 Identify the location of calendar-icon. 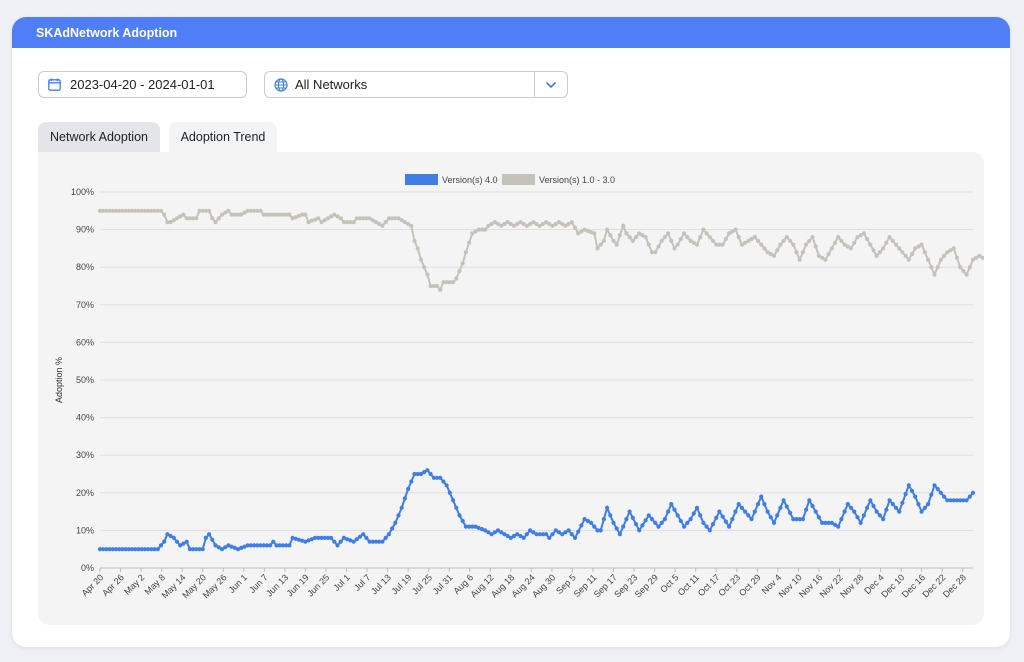
(55, 85).